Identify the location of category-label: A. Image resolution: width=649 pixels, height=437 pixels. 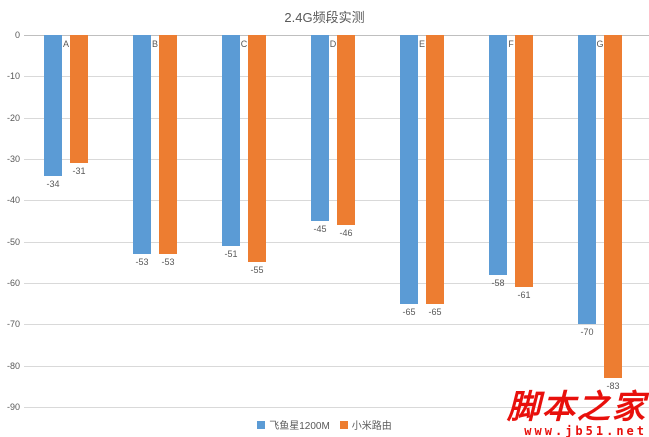
(65, 44).